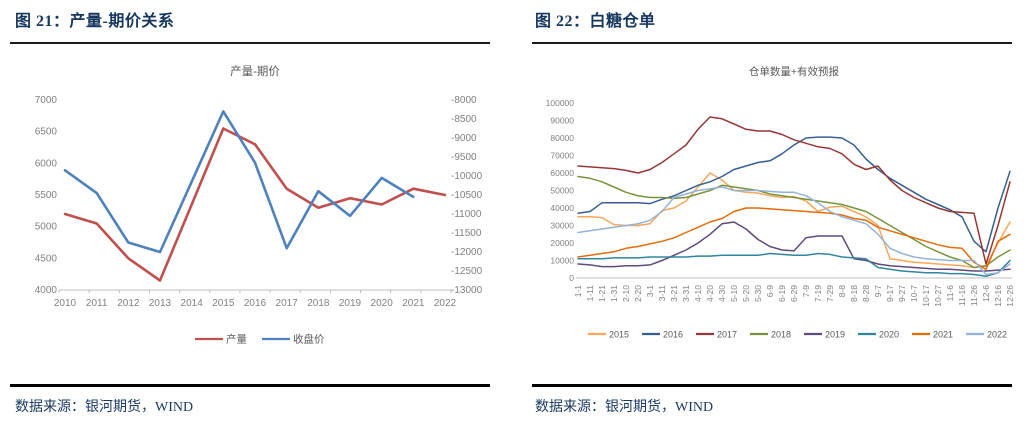 This screenshot has height=427, width=1035. I want to click on y2-axis-label: -11500, so click(466, 233).